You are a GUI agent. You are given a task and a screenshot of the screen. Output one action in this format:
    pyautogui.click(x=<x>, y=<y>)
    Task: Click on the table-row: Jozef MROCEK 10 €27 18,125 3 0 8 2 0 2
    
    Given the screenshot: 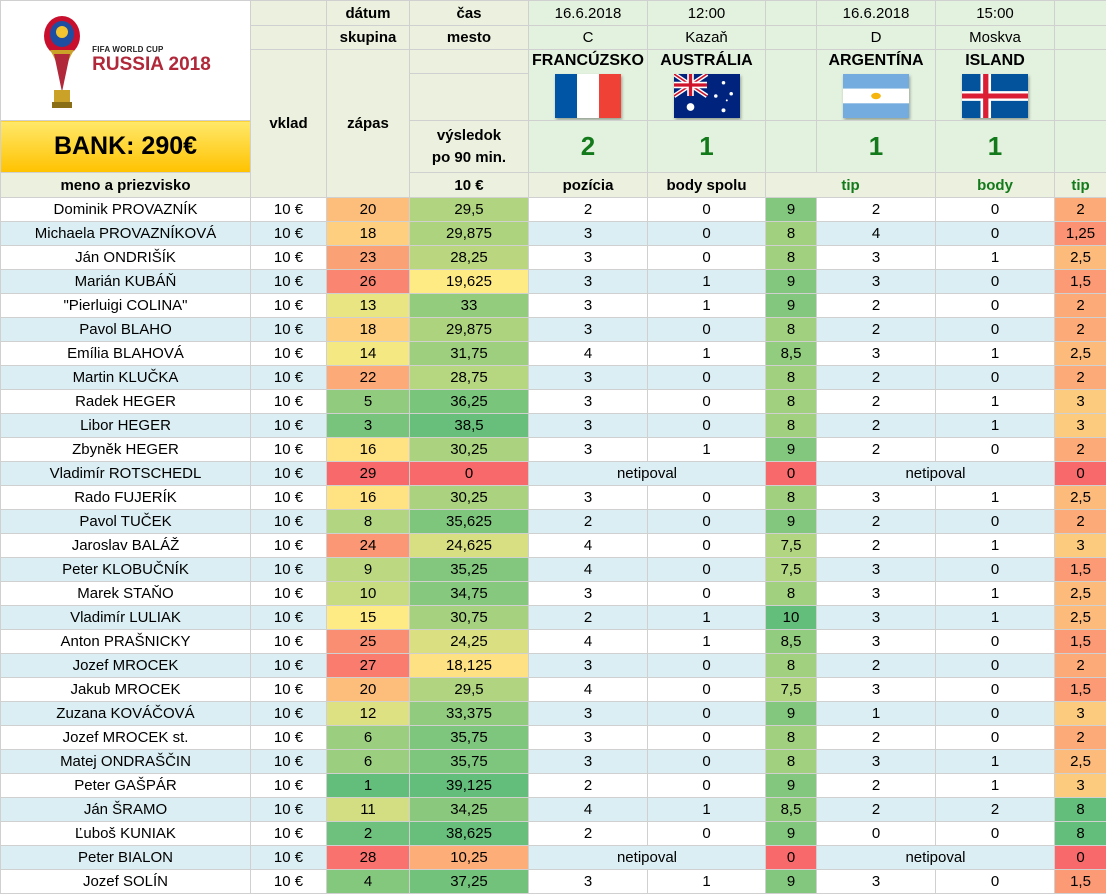 What is the action you would take?
    pyautogui.click(x=553, y=665)
    